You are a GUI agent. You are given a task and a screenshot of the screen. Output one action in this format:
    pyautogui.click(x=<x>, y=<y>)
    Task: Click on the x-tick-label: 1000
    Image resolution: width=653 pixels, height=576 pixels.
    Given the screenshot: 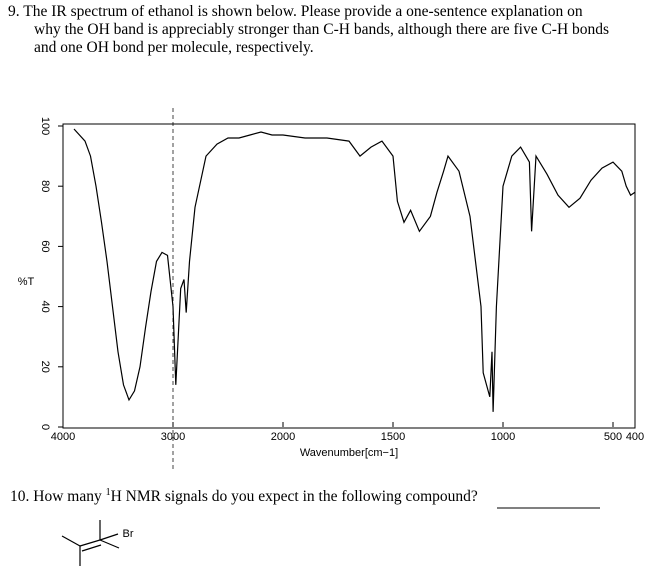 What is the action you would take?
    pyautogui.click(x=503, y=437)
    